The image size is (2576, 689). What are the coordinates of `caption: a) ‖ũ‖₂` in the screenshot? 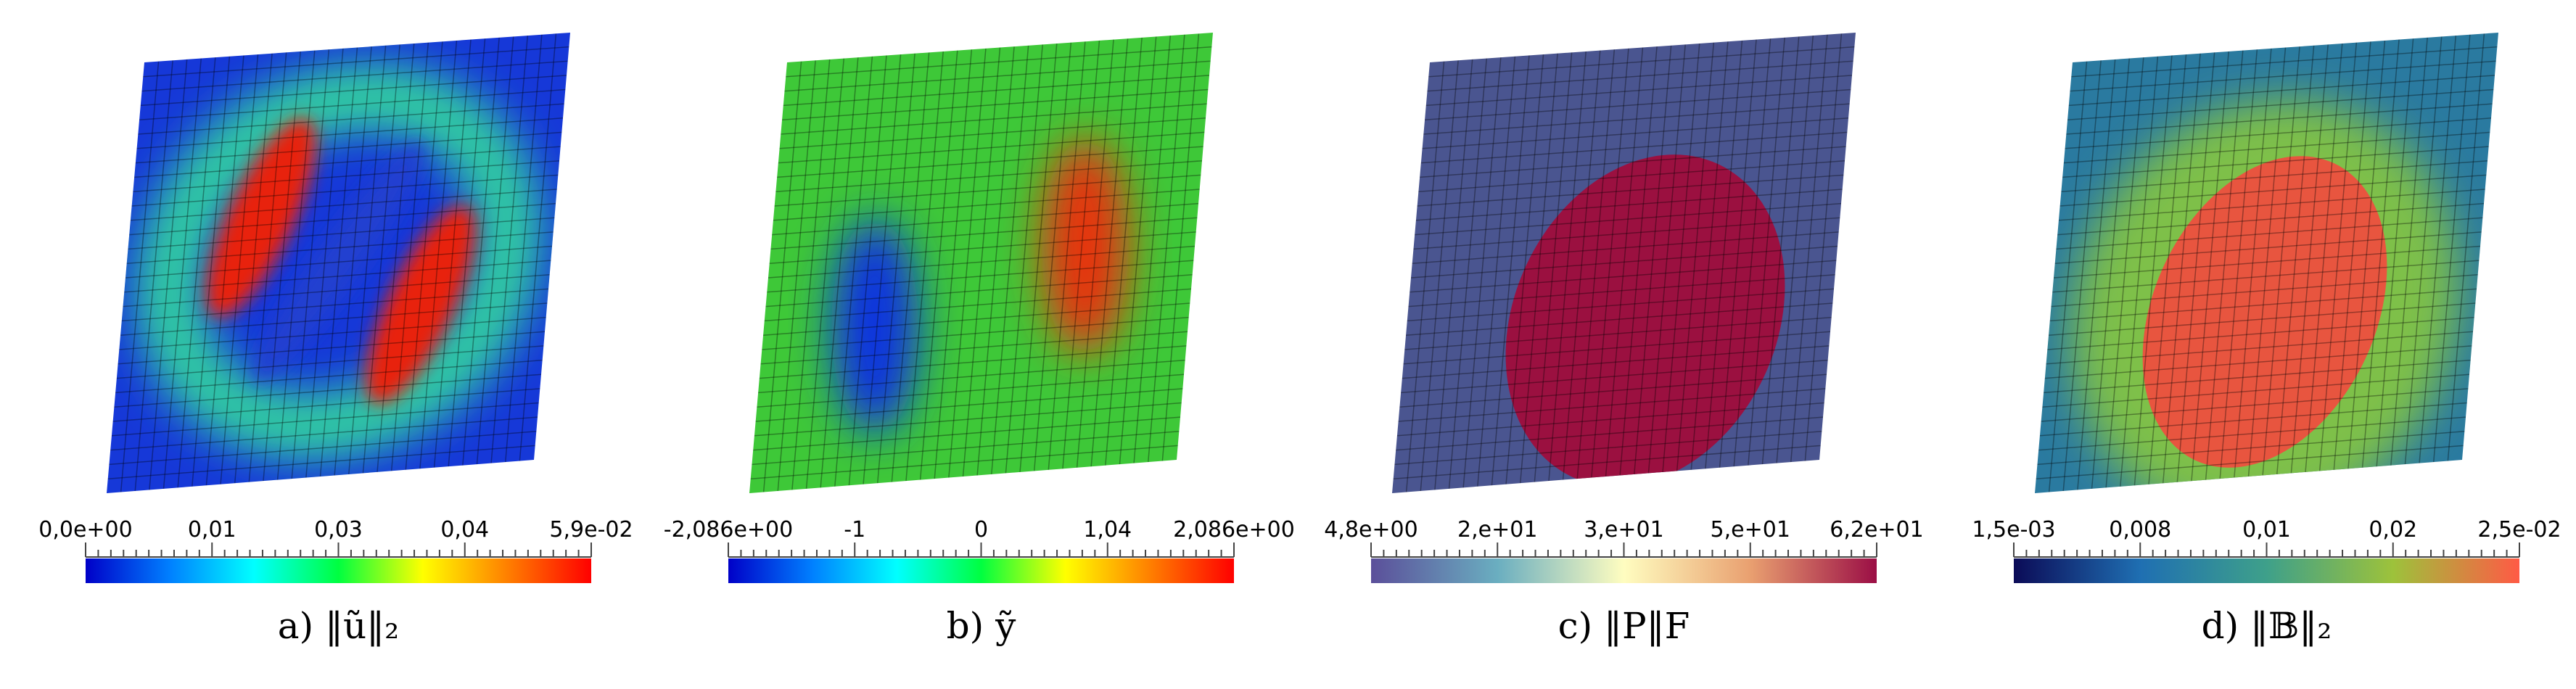 It's located at (338, 626).